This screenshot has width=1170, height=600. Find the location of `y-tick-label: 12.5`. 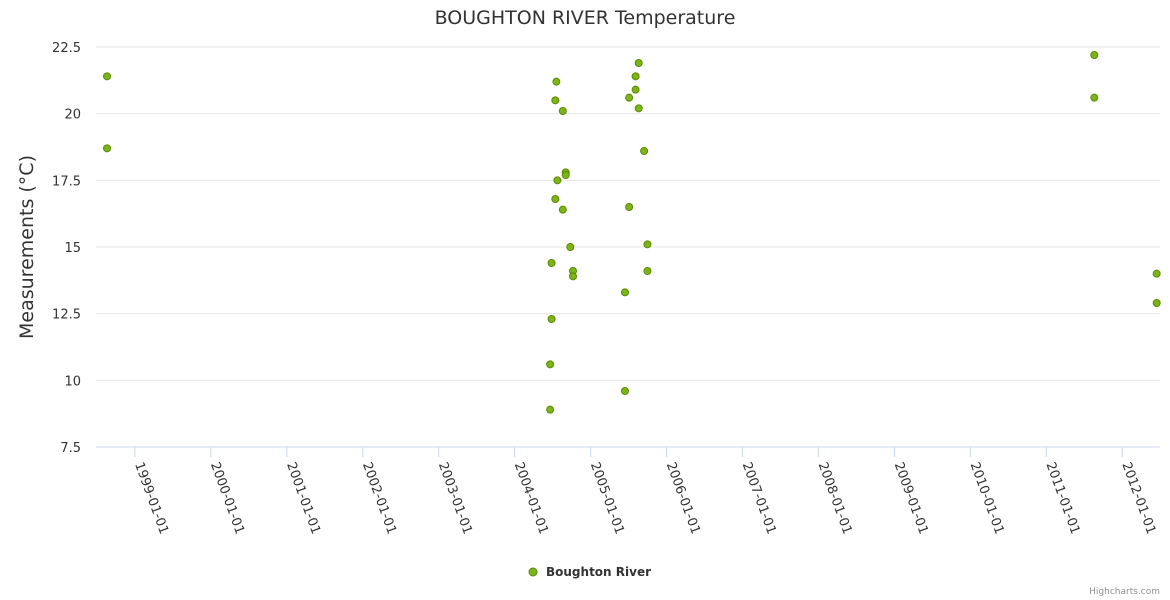

y-tick-label: 12.5 is located at coordinates (66, 315).